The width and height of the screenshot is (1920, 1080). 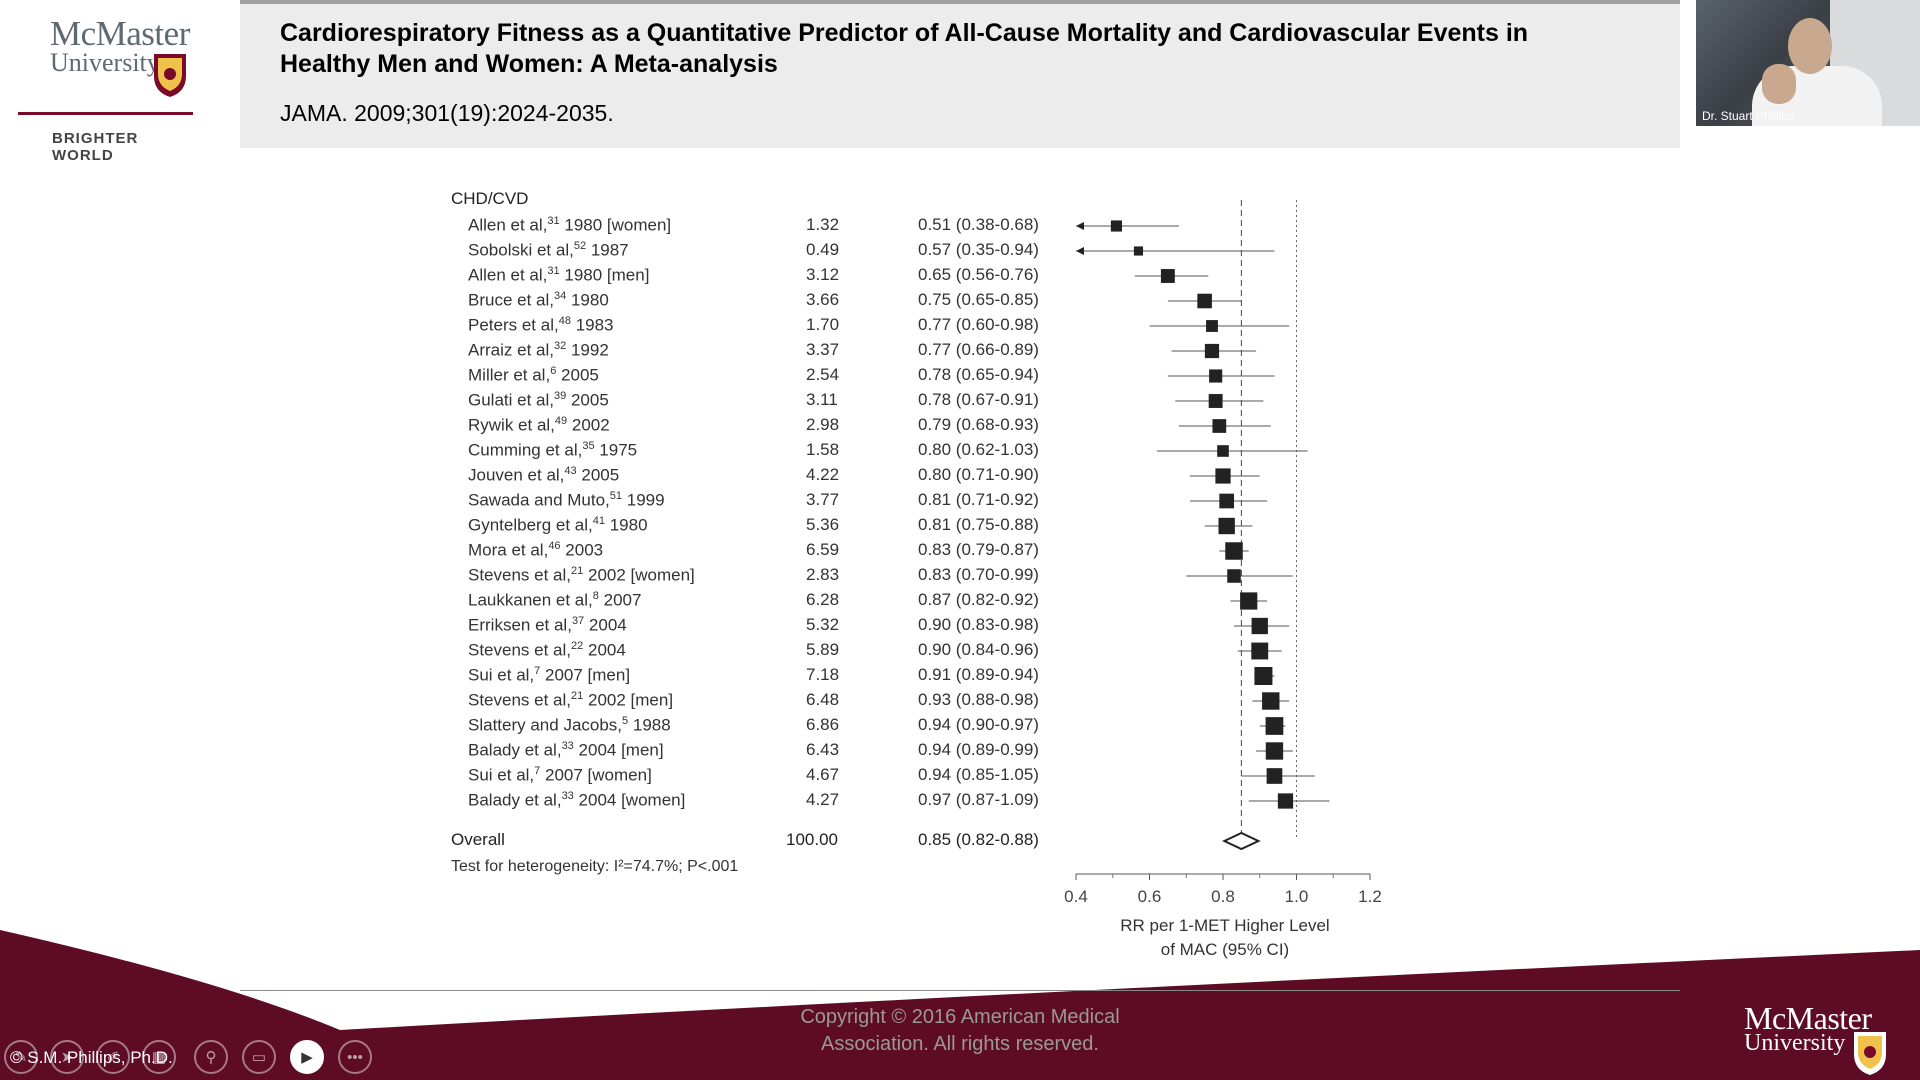 What do you see at coordinates (516, 475) in the screenshot?
I see `study-author: Jouven et al,` at bounding box center [516, 475].